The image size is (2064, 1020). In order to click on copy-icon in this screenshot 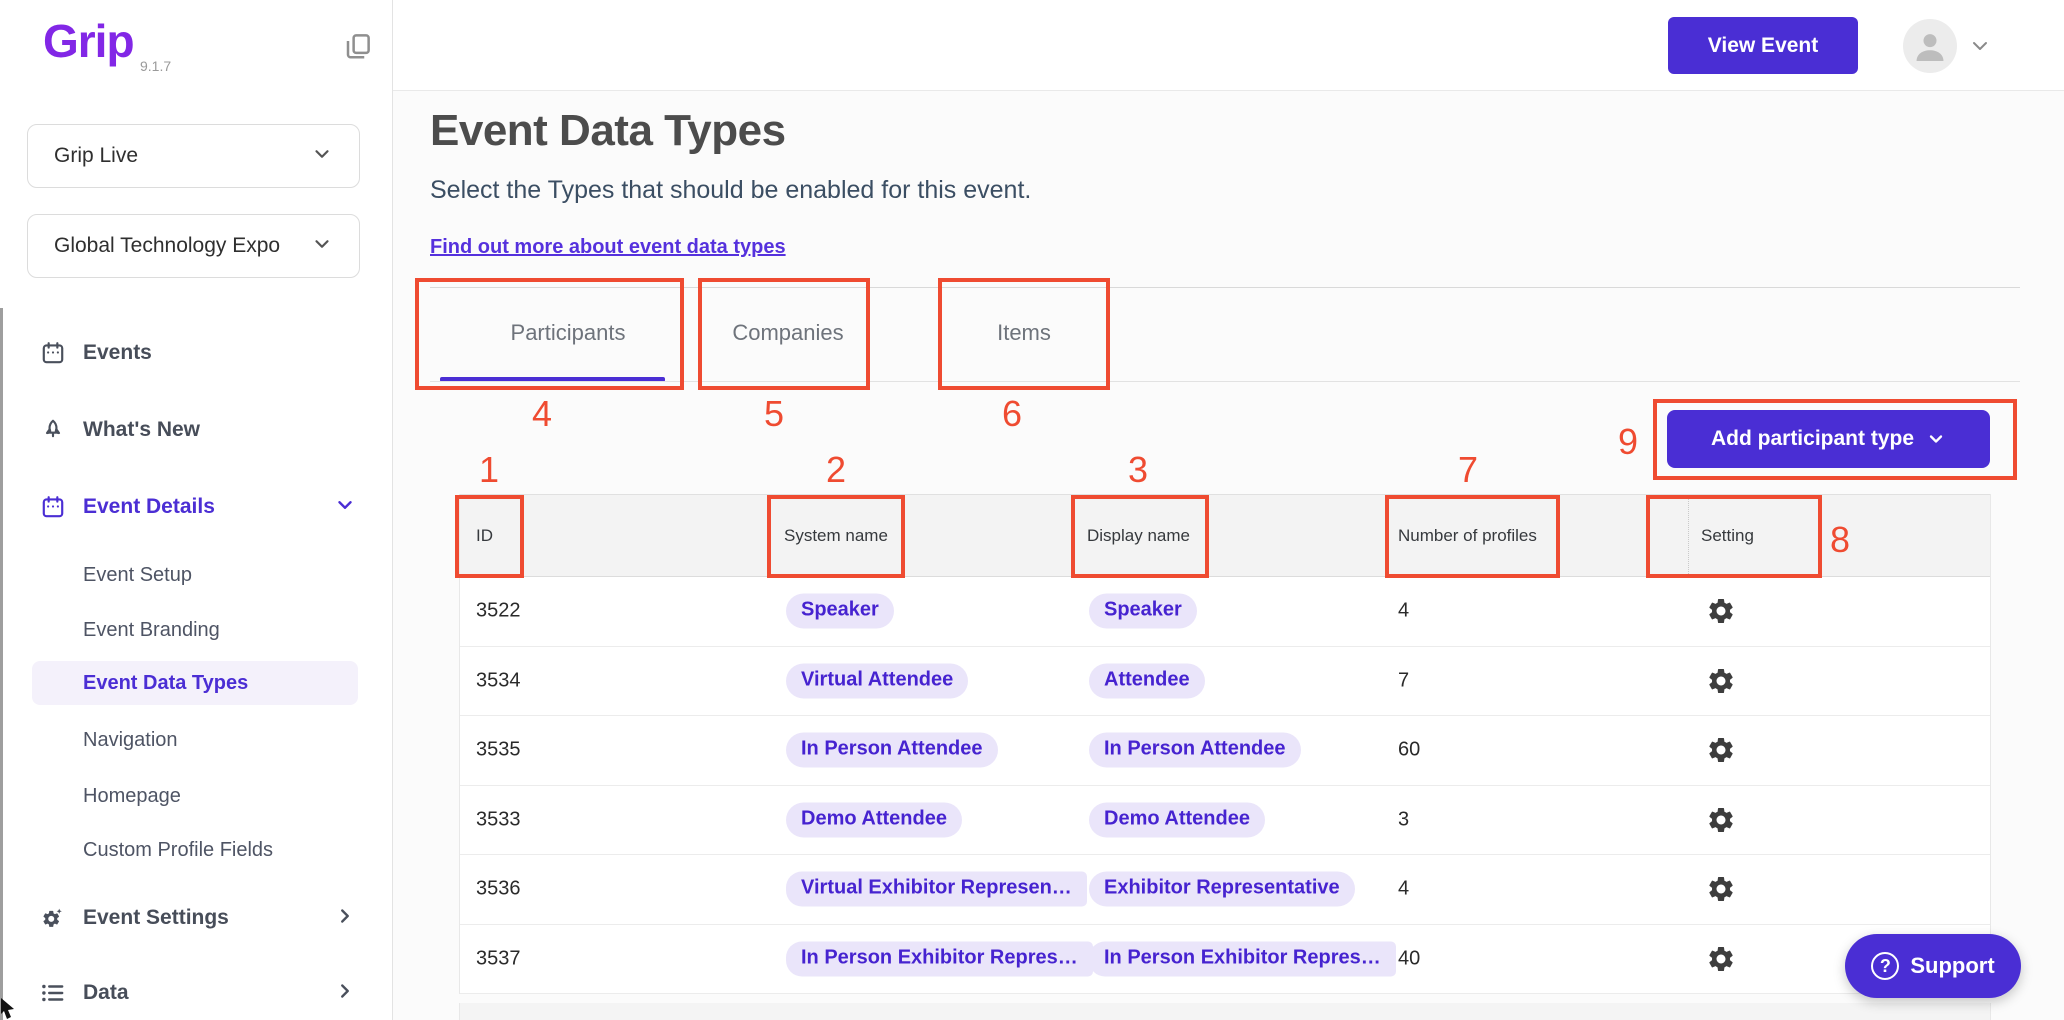, I will do `click(358, 46)`.